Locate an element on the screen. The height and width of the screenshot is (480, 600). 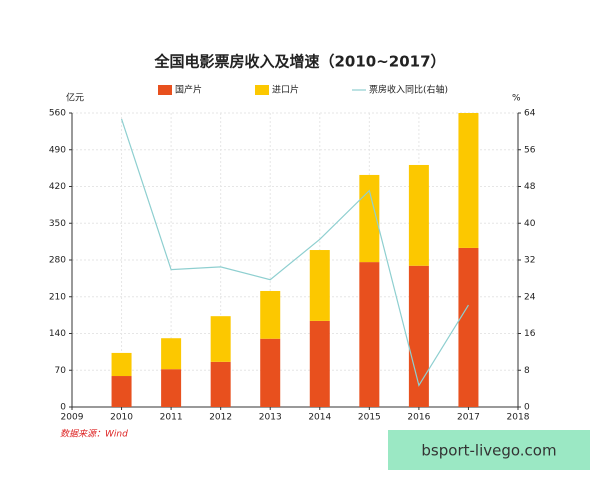
y-axis-label: 亿元 is located at coordinates (75, 98).